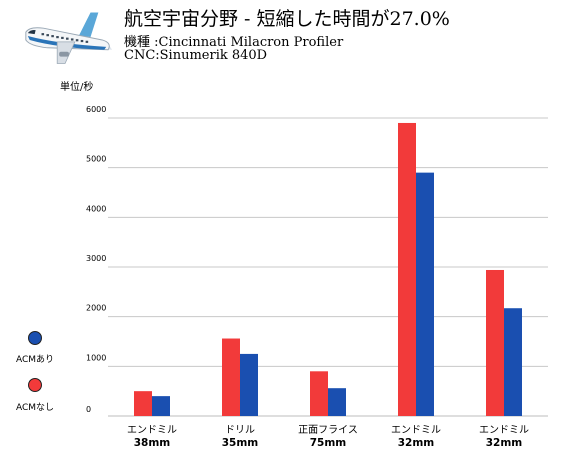 This screenshot has height=450, width=562. I want to click on legend-label-with-acm: ACMあり, so click(35, 360).